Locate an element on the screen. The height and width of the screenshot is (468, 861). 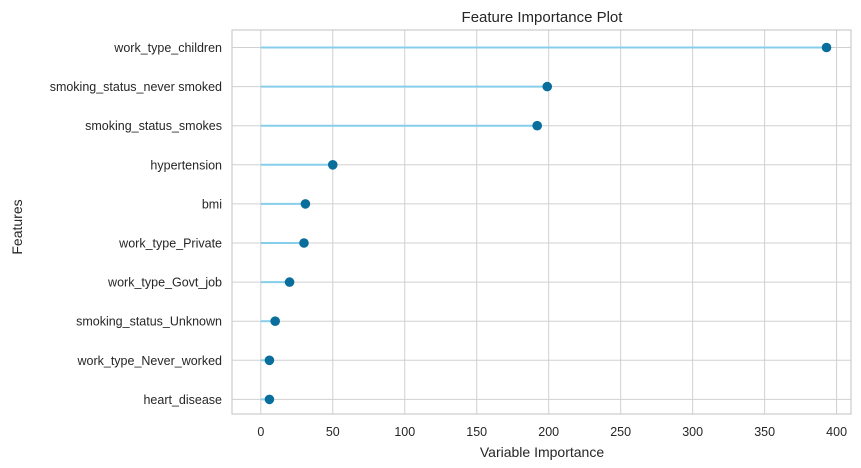
y-tick-label: smoking_status_never smoked is located at coordinates (136, 87).